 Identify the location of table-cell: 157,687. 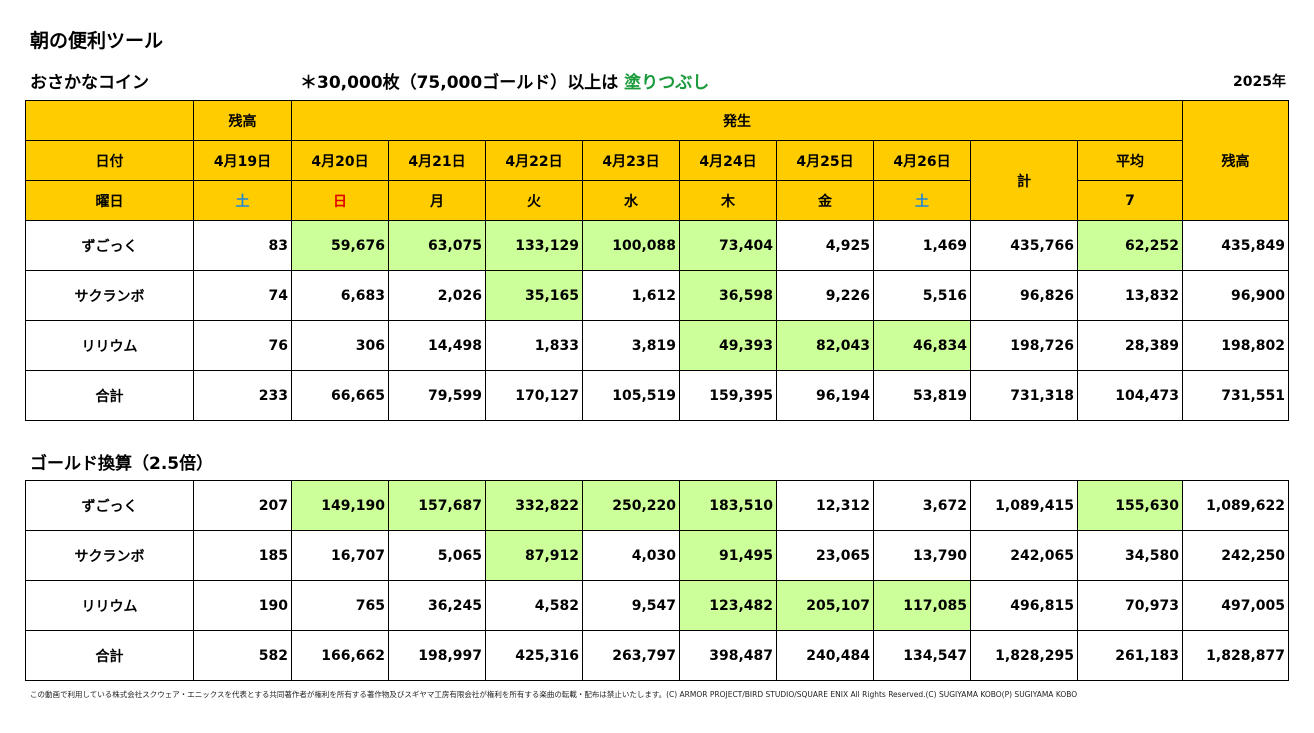
(437, 505).